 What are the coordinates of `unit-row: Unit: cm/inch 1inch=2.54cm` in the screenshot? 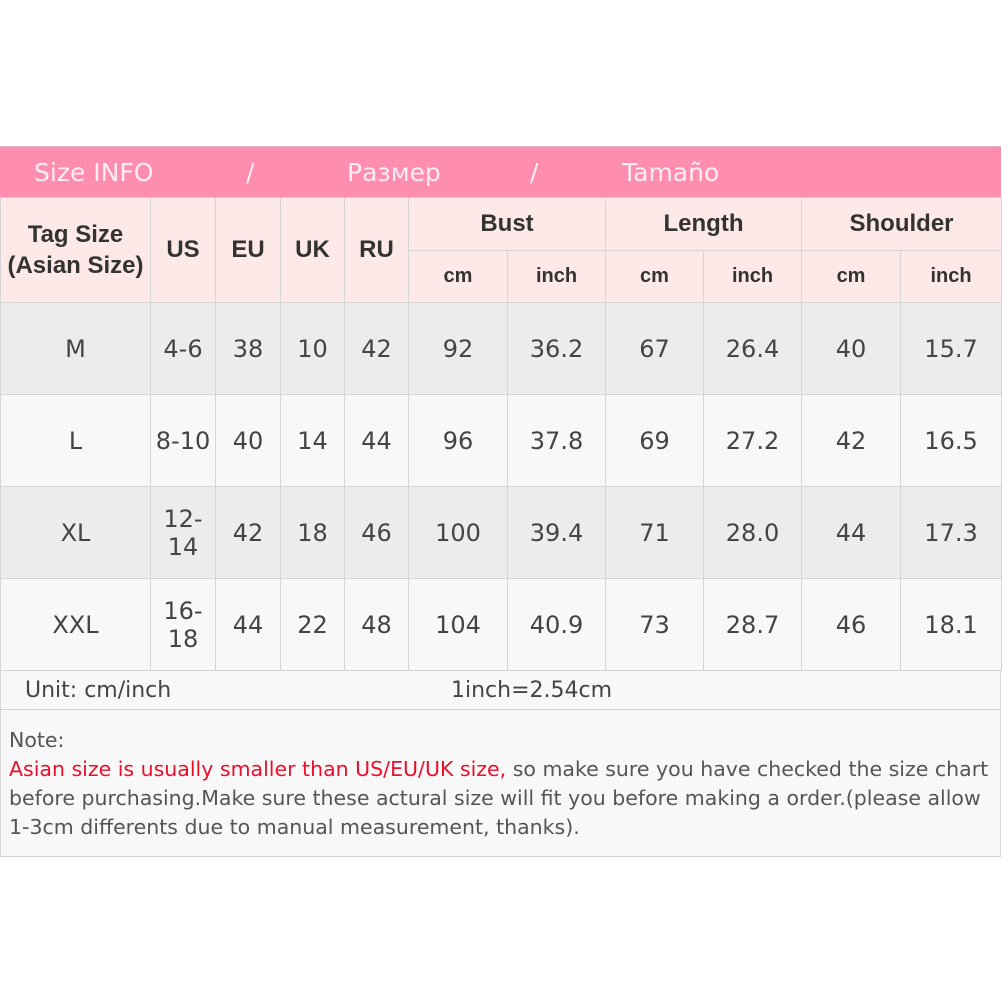 It's located at (500, 690).